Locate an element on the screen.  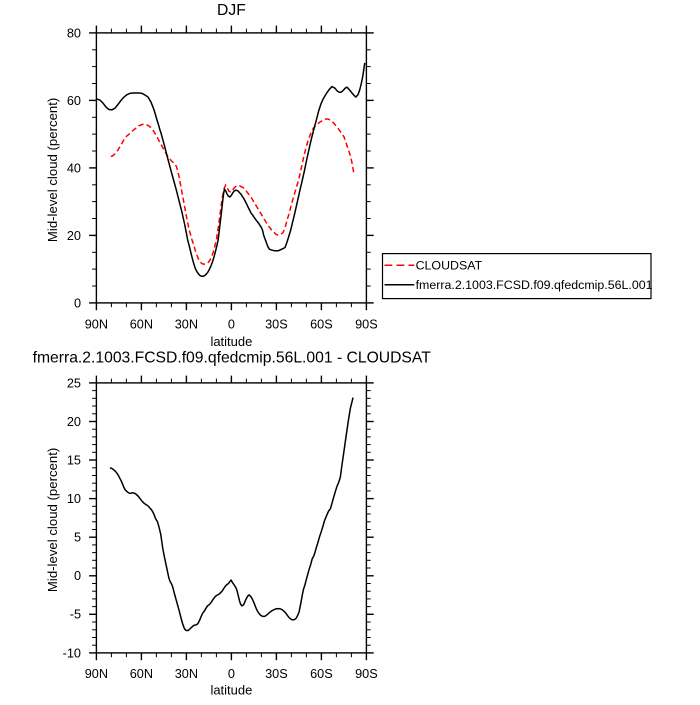
svg-text: 10 is located at coordinates (74, 499).